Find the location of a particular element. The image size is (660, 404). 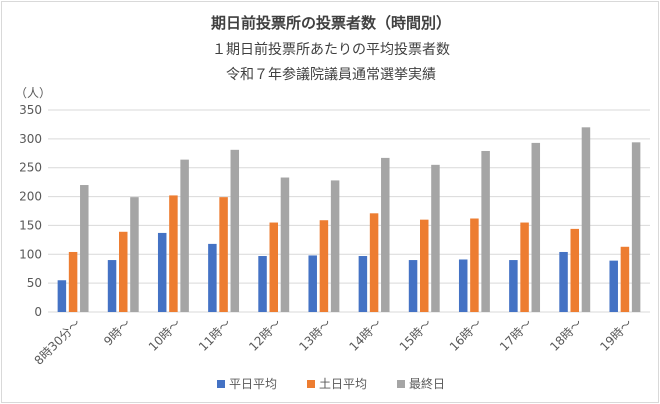

x-tick-label: 15時～ is located at coordinates (416, 335).